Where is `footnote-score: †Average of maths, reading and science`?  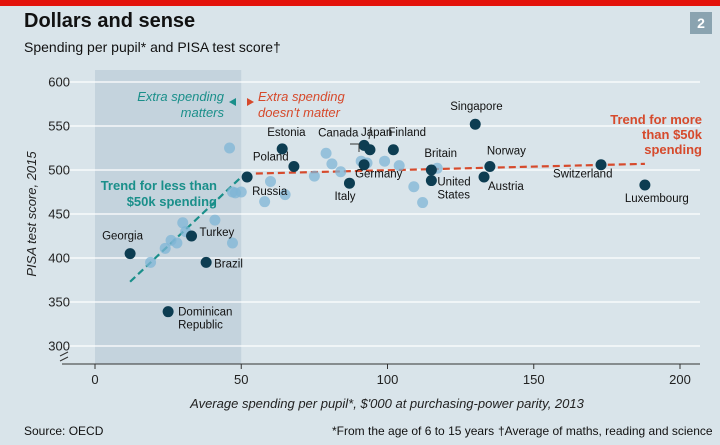 footnote-score: †Average of maths, reading and science is located at coordinates (605, 431).